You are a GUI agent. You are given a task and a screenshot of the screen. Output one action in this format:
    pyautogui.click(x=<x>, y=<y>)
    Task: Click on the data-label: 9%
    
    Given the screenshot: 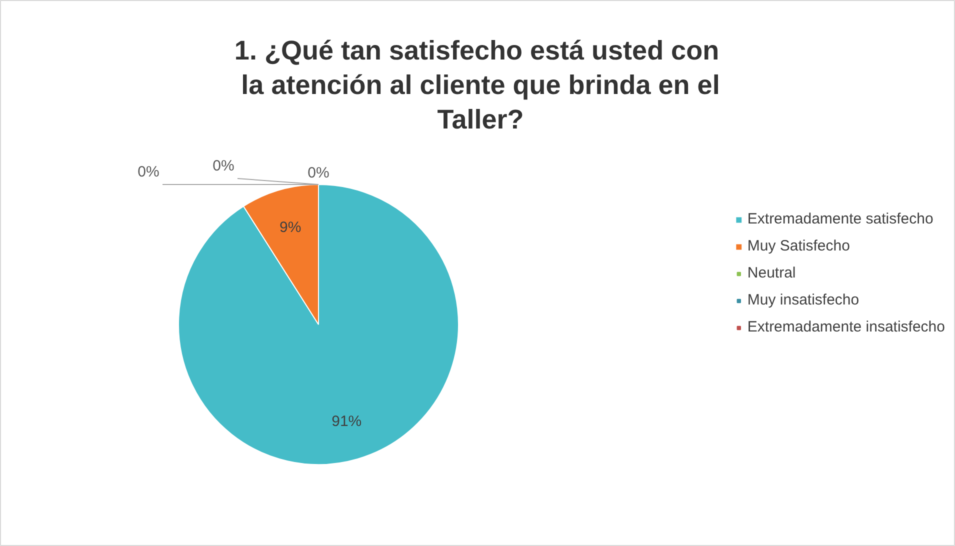 What is the action you would take?
    pyautogui.click(x=291, y=227)
    